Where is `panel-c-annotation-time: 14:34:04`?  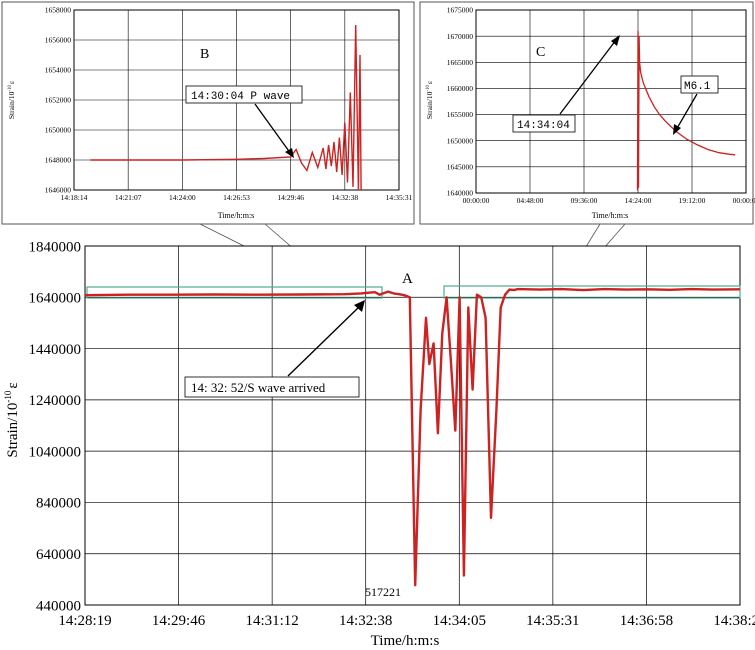 panel-c-annotation-time: 14:34:04 is located at coordinates (543, 126).